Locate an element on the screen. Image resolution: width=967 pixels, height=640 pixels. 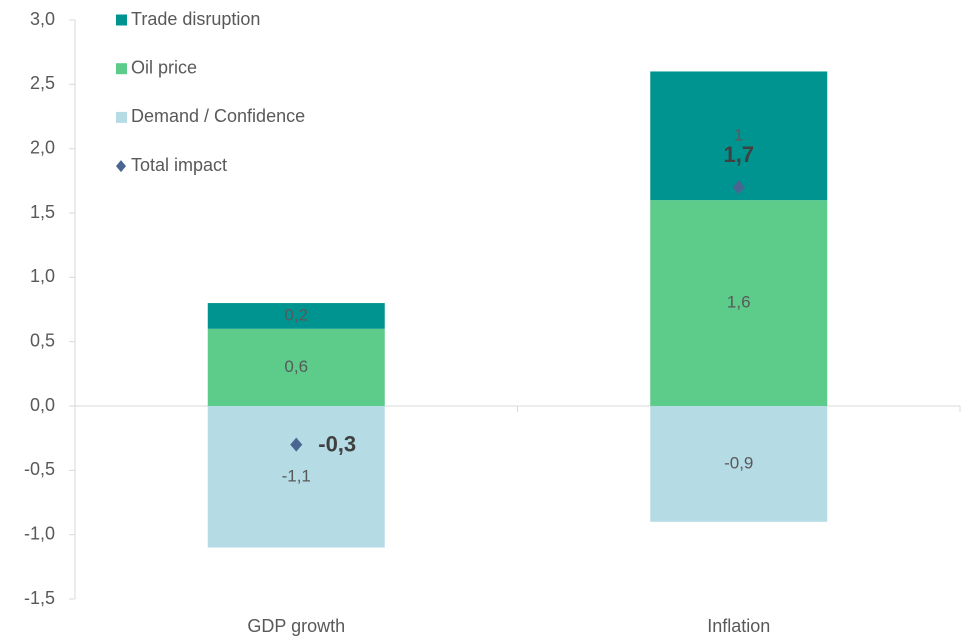
value-label: 0,6 is located at coordinates (296, 366).